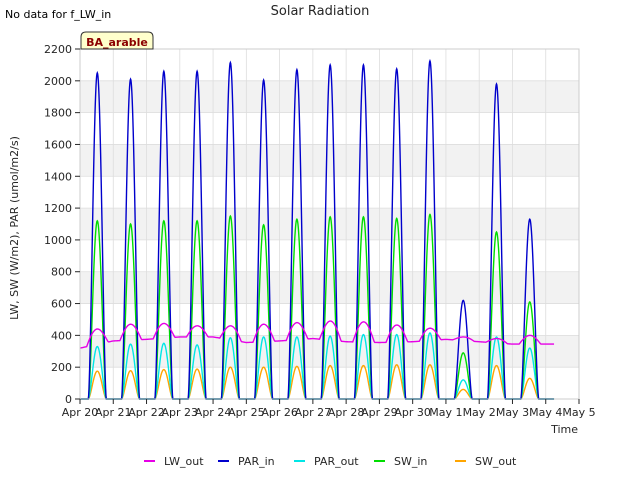 The height and width of the screenshot is (480, 640). What do you see at coordinates (320, 11) in the screenshot?
I see `chart-title: Solar Radiation` at bounding box center [320, 11].